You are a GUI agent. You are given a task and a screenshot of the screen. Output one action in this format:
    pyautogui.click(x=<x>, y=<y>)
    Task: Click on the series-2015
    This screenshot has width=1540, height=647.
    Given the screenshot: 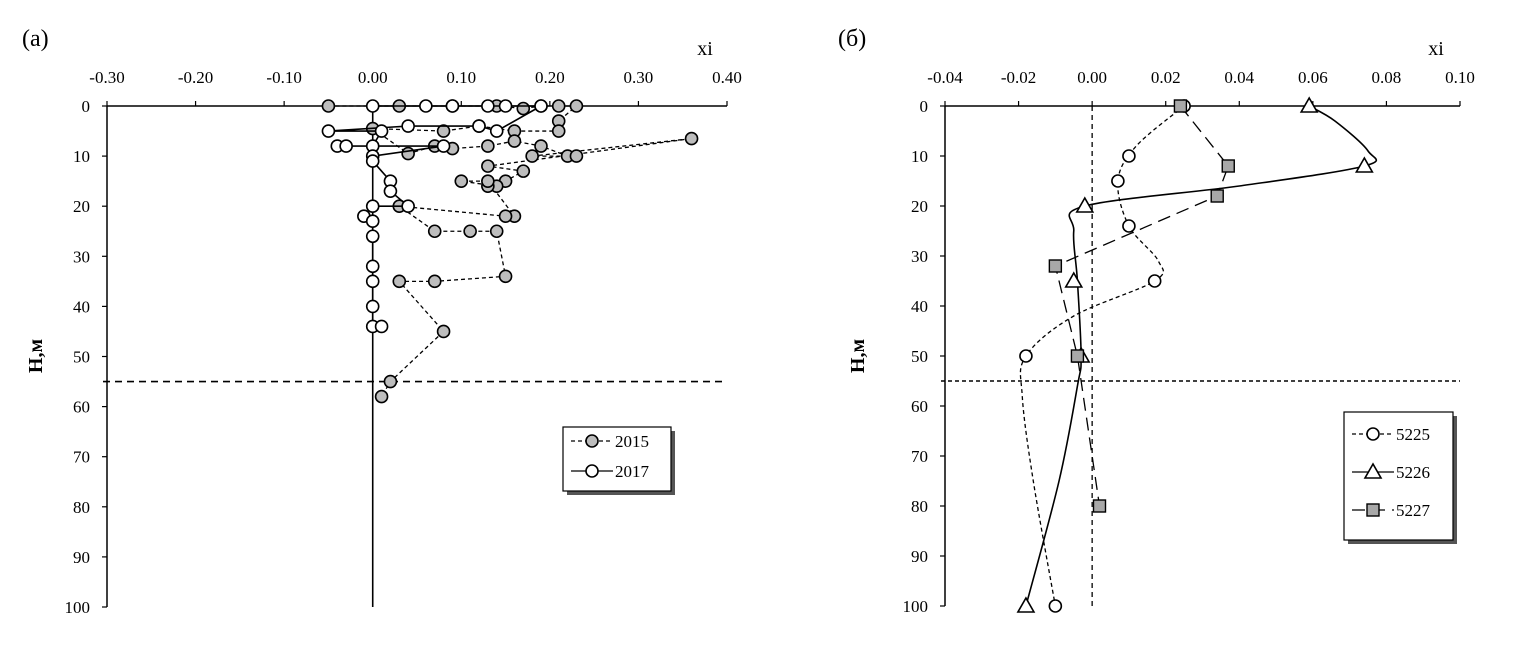 What is the action you would take?
    pyautogui.click(x=510, y=251)
    